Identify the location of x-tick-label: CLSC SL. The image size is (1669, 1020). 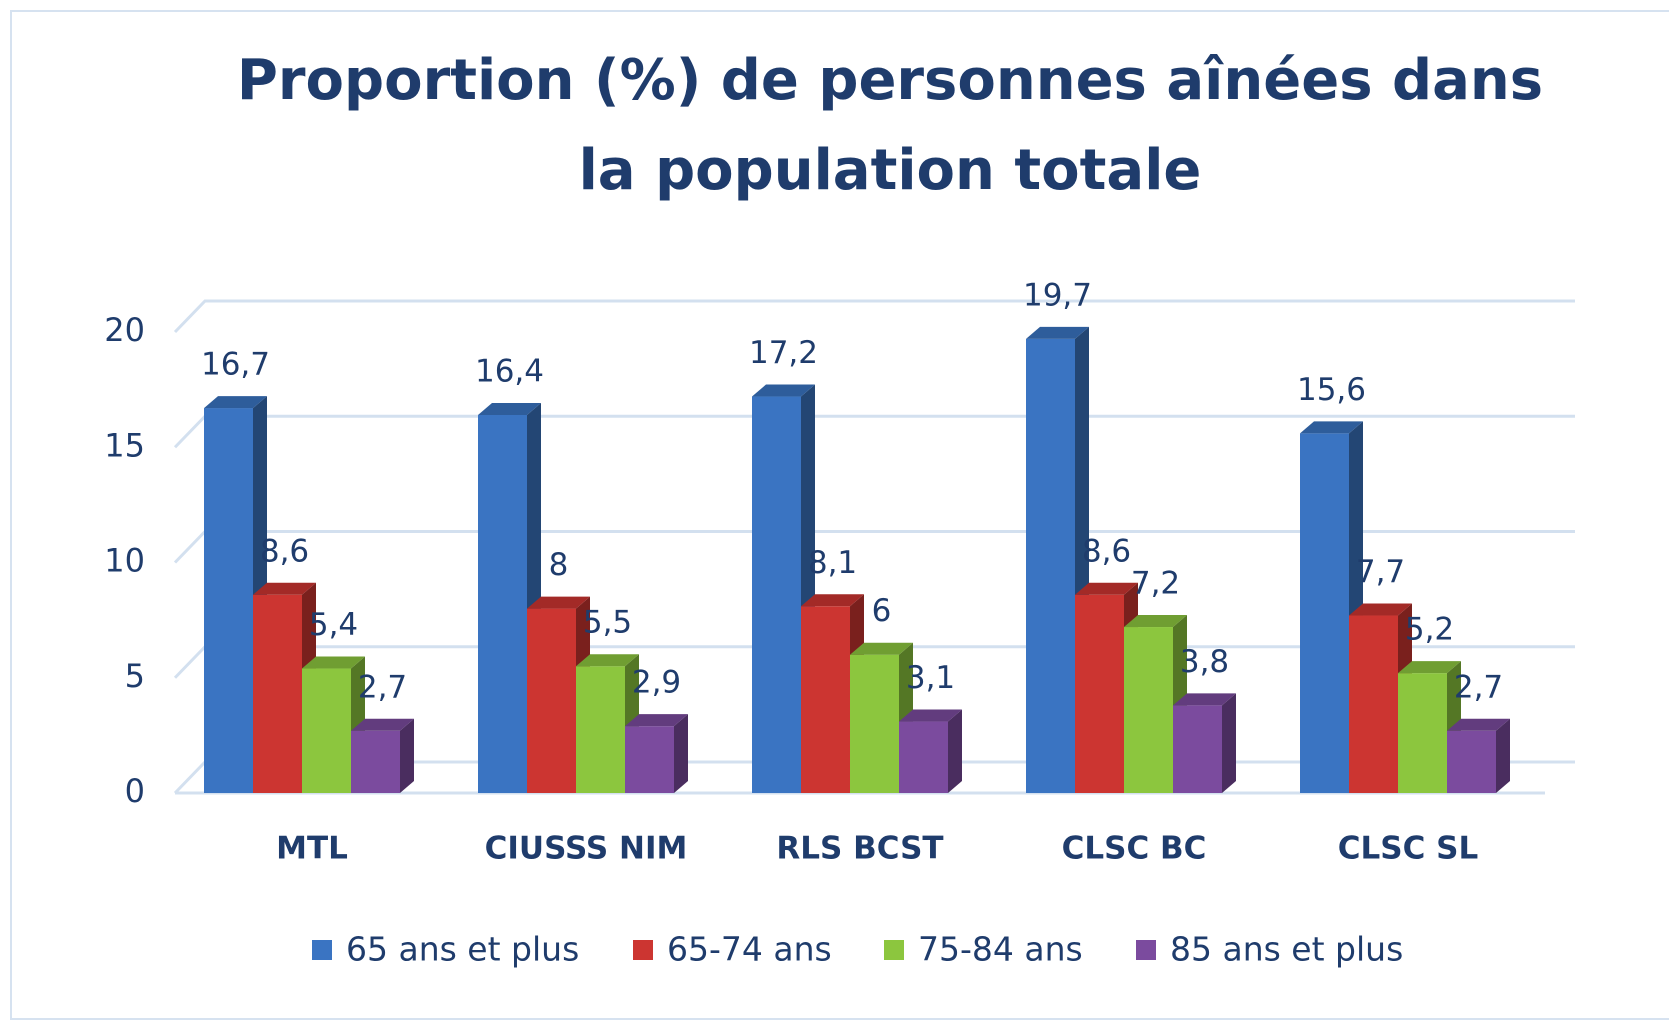
(1408, 849).